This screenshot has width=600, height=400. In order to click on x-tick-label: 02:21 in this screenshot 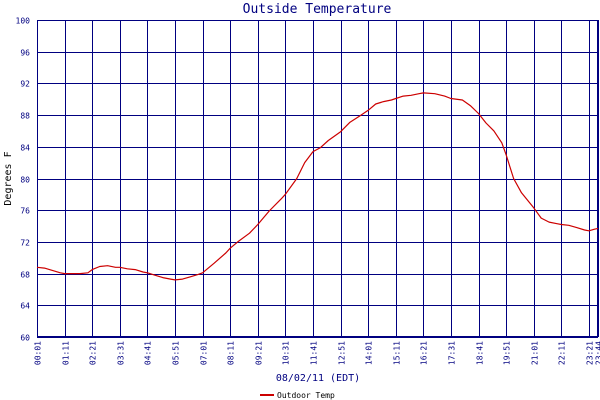, I will do `click(93, 353)`.